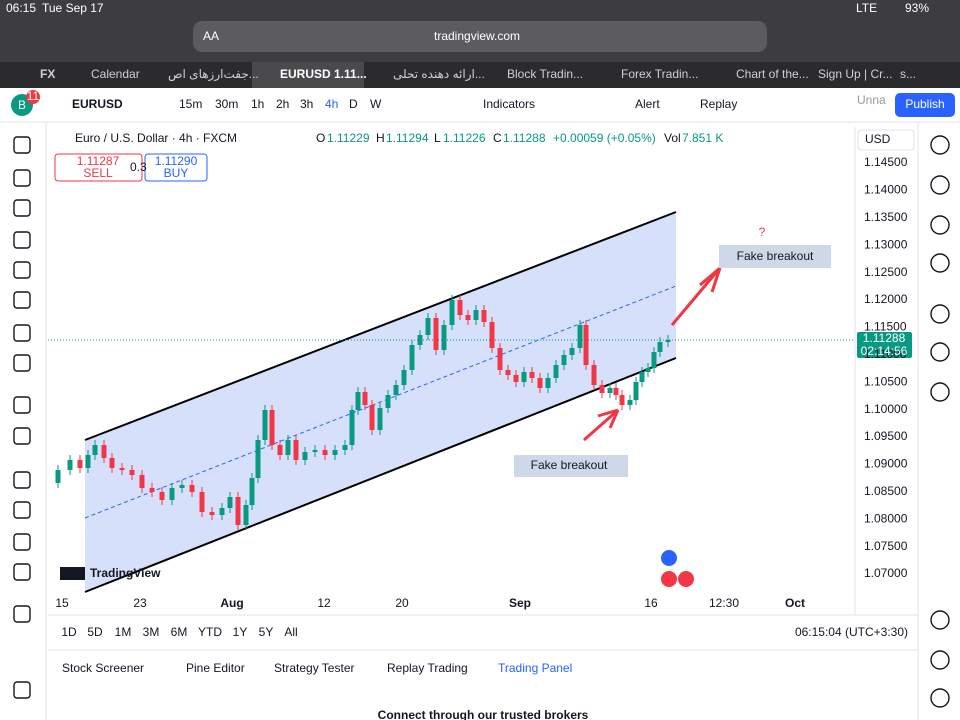 The width and height of the screenshot is (960, 720). I want to click on buy-price: 1.11290, so click(176, 161).